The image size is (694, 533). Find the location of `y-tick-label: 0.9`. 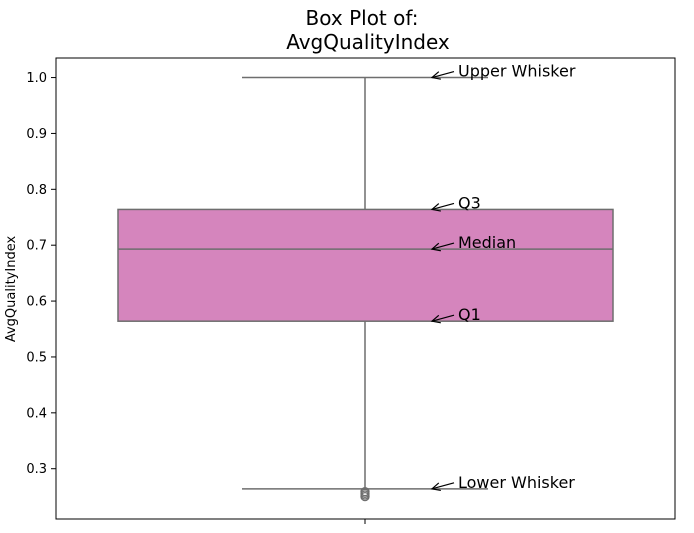

y-tick-label: 0.9 is located at coordinates (36, 134).